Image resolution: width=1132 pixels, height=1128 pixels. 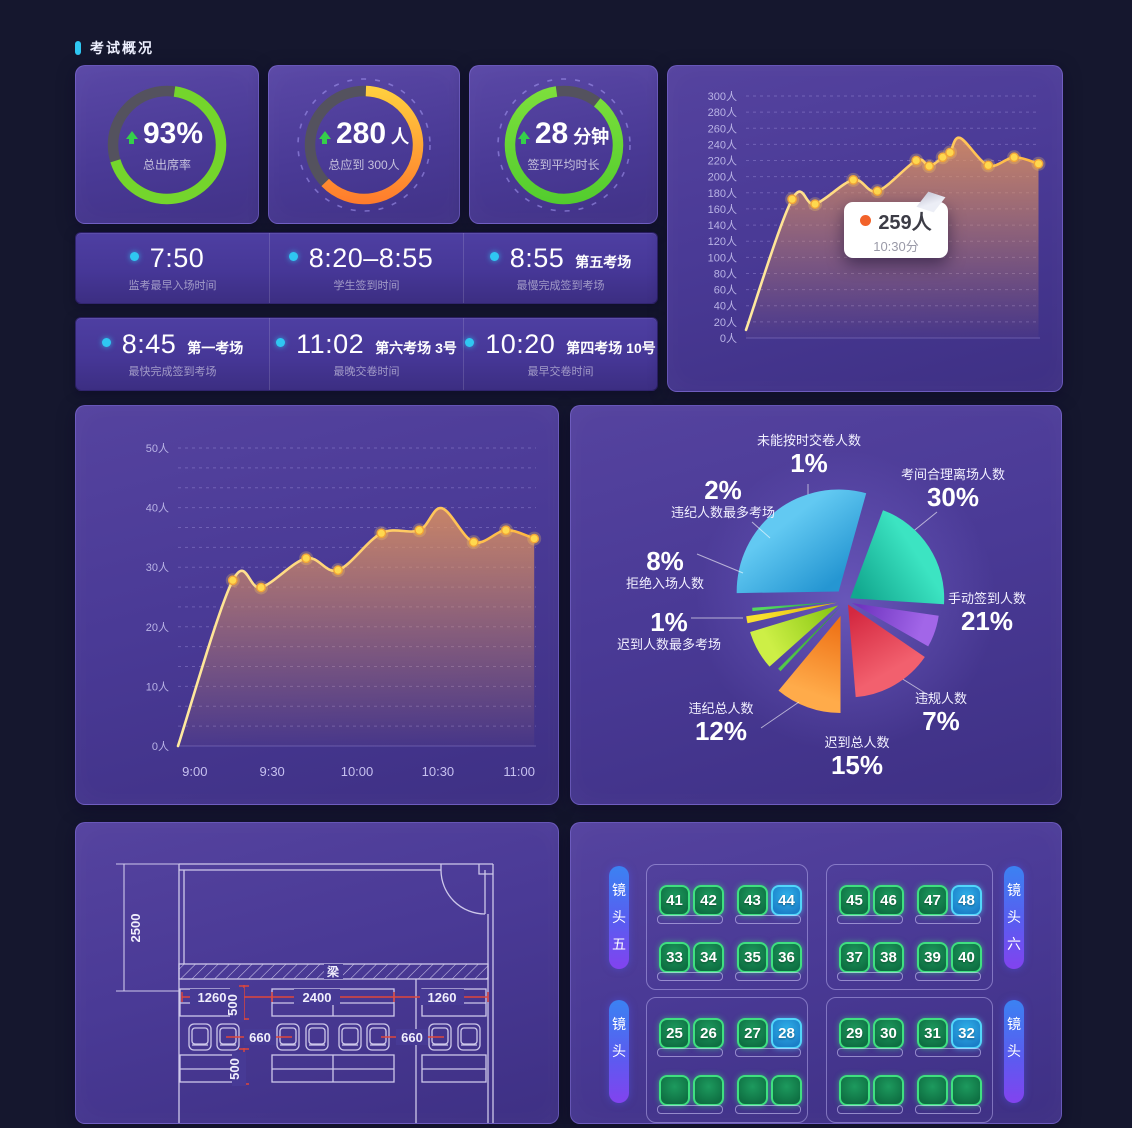 I want to click on svg-text: 80人, so click(x=725, y=273).